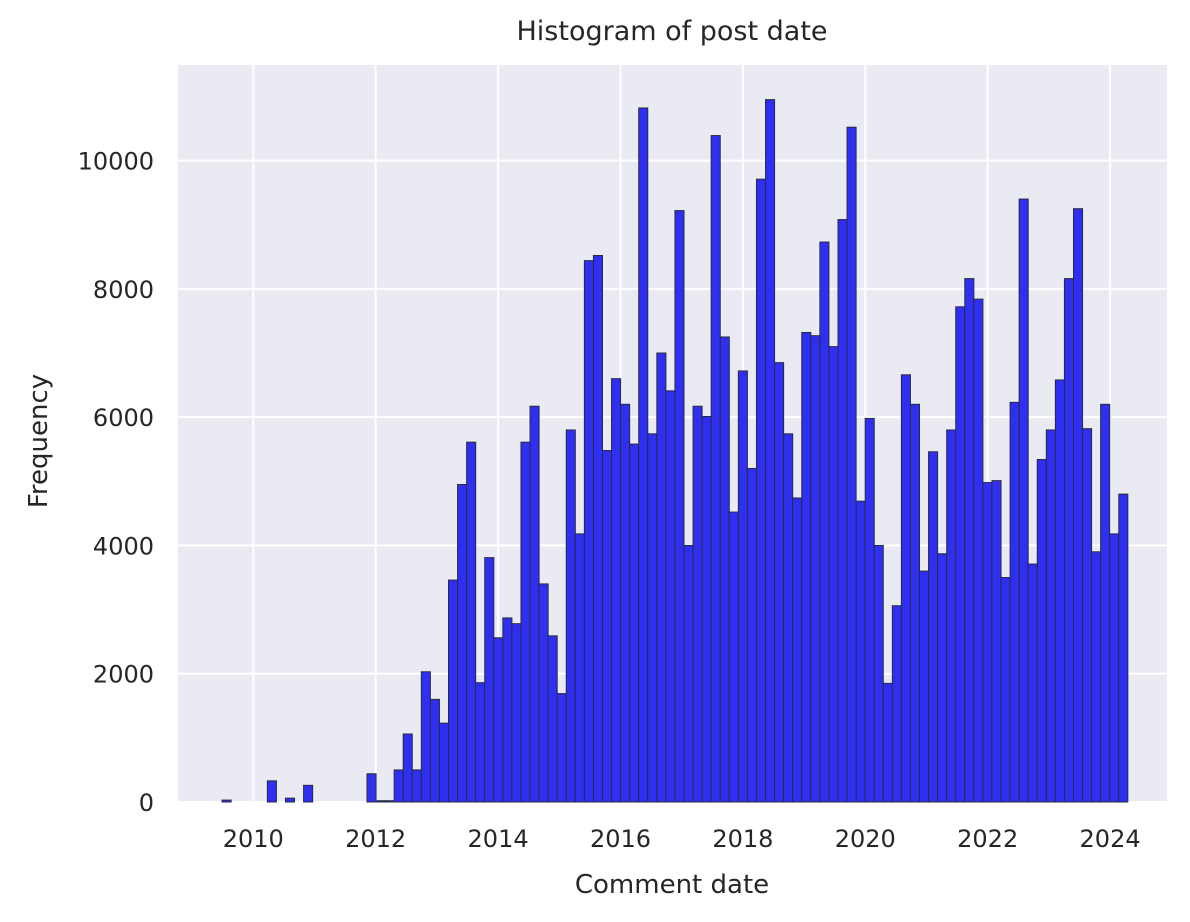  I want to click on y-tick-label: 10000, so click(116, 162).